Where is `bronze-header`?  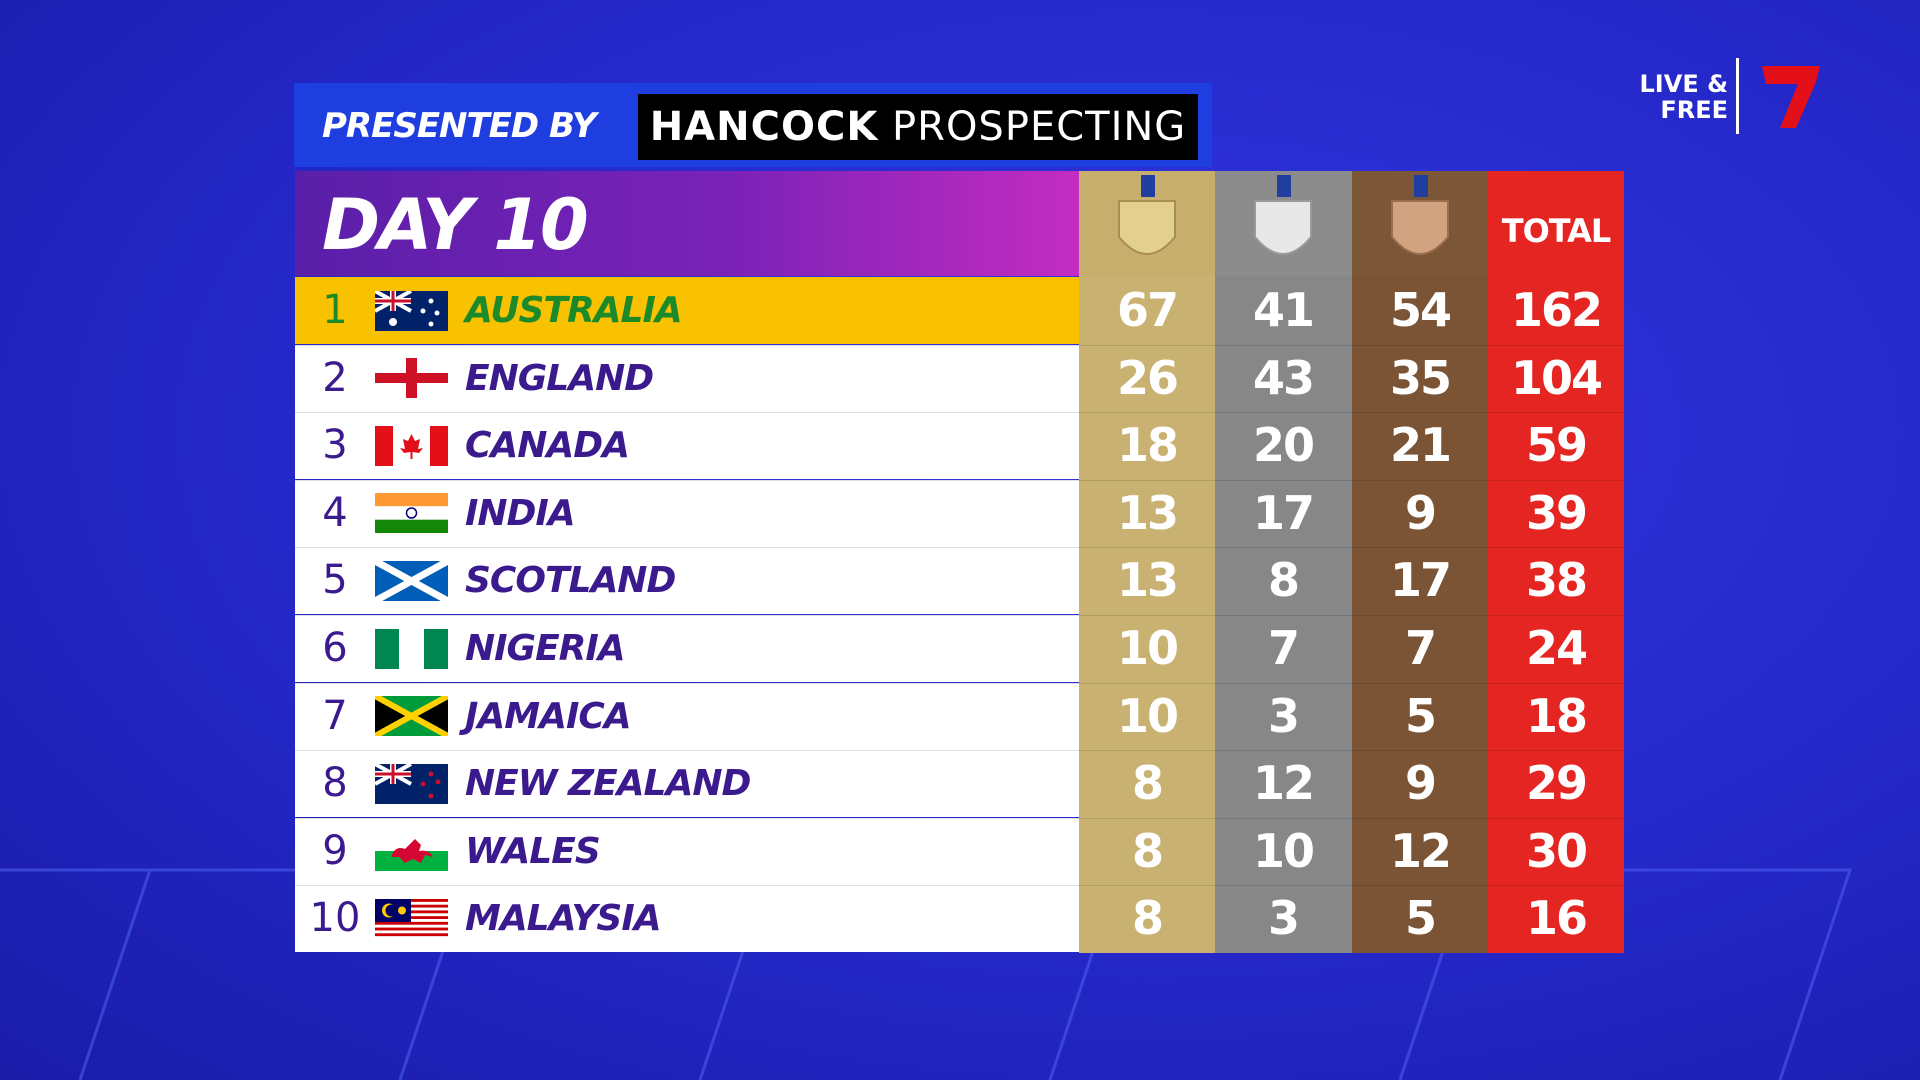
bronze-header is located at coordinates (1420, 223).